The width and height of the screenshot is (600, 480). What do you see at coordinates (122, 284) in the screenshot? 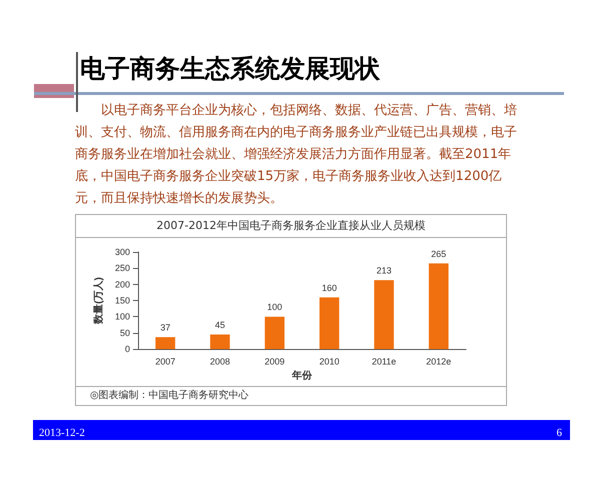
I see `y-tick-label: 200` at bounding box center [122, 284].